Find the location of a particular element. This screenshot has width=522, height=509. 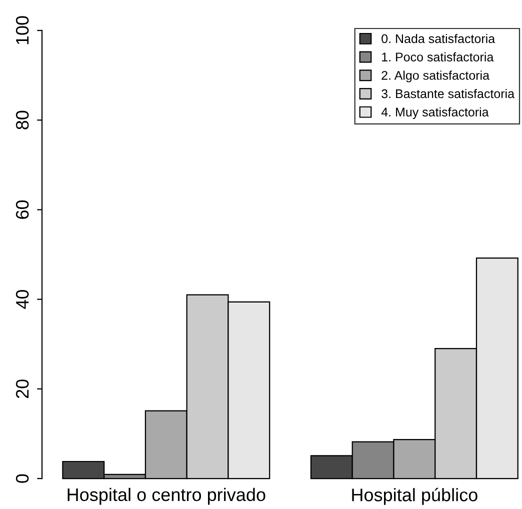

y-tick-label: 60 is located at coordinates (22, 209).